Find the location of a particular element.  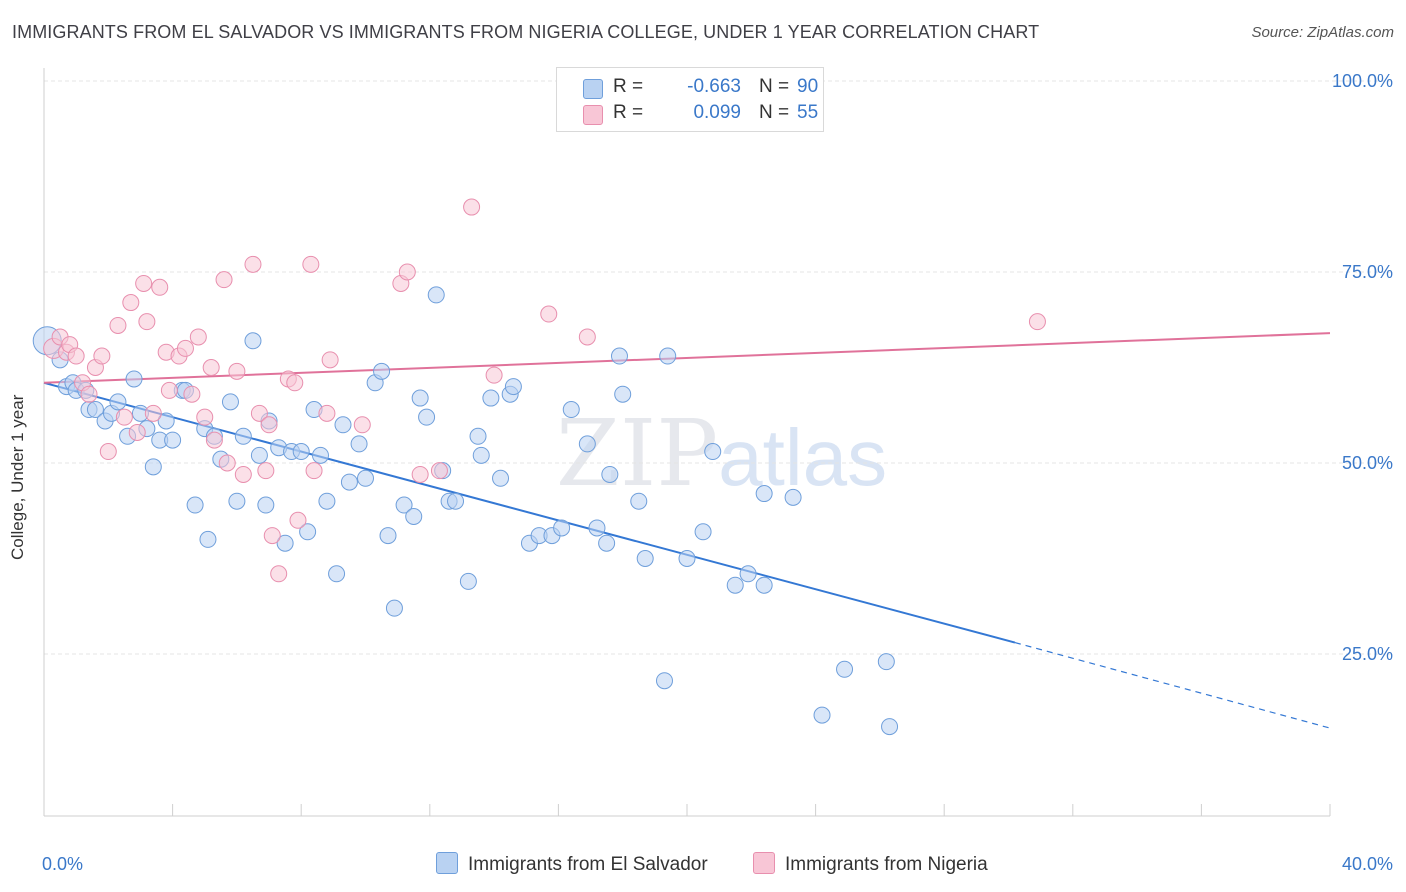

legend-swatch-el-salvador is located at coordinates (593, 89).